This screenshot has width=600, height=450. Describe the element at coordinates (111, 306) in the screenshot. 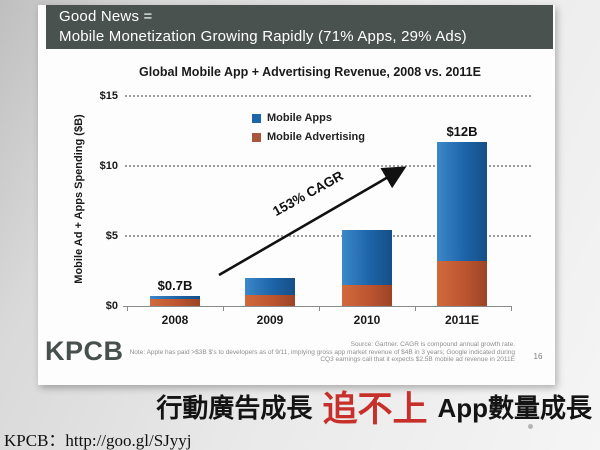

I see `ytick-$0: $0` at that location.